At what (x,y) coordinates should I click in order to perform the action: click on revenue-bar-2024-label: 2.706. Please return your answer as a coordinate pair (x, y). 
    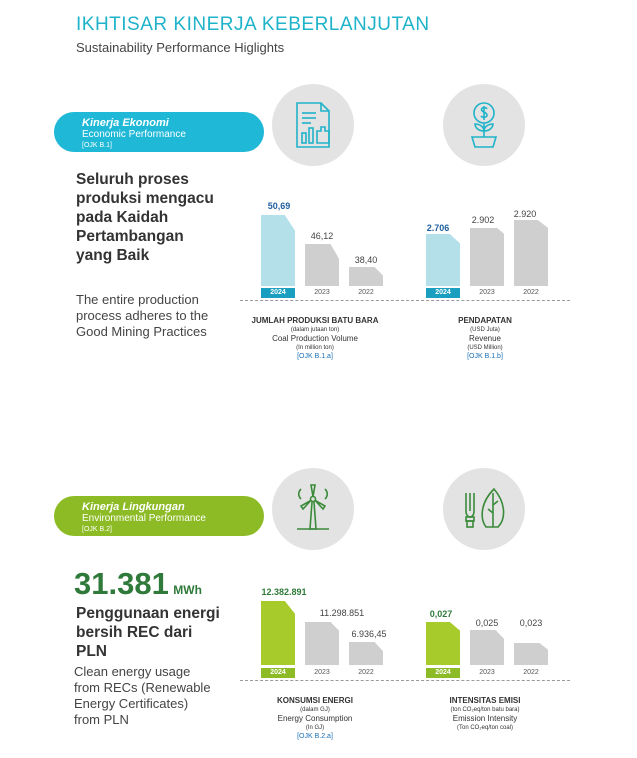
    Looking at the image, I should click on (438, 228).